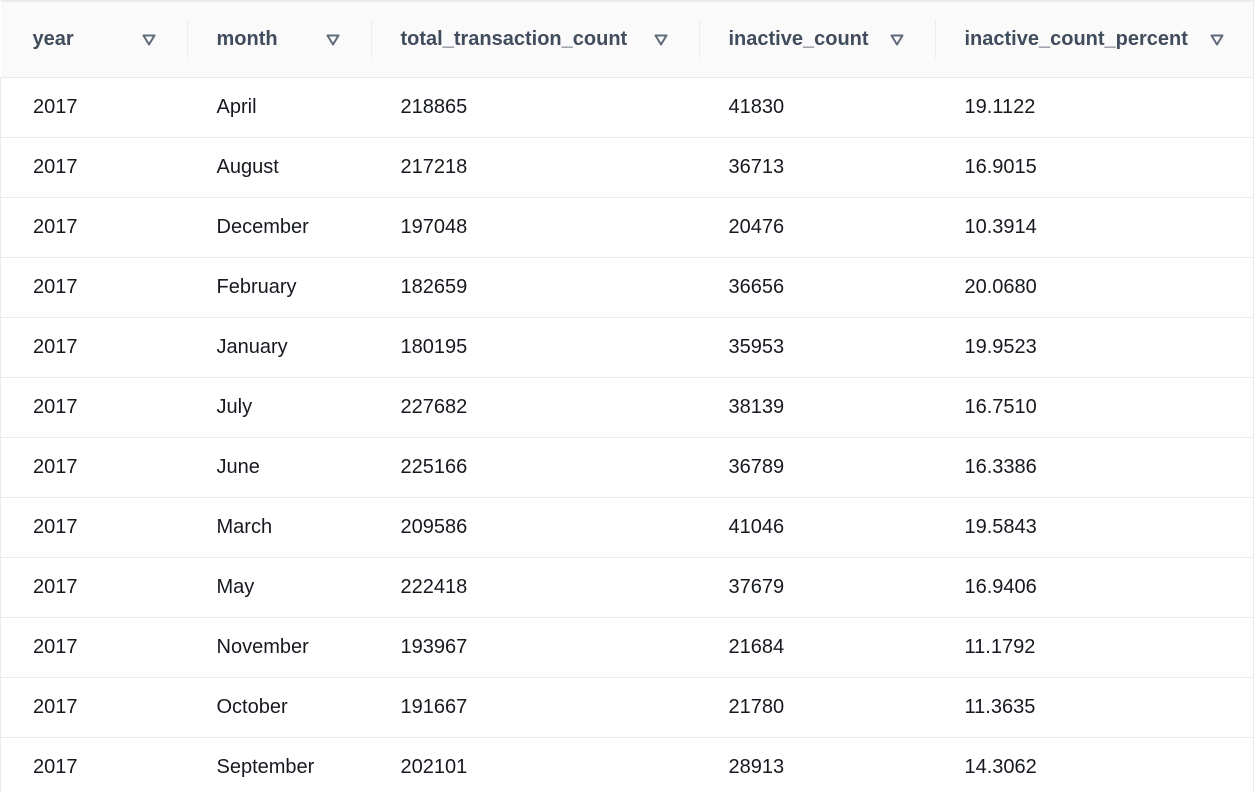  I want to click on column-header-label: year, so click(53, 38).